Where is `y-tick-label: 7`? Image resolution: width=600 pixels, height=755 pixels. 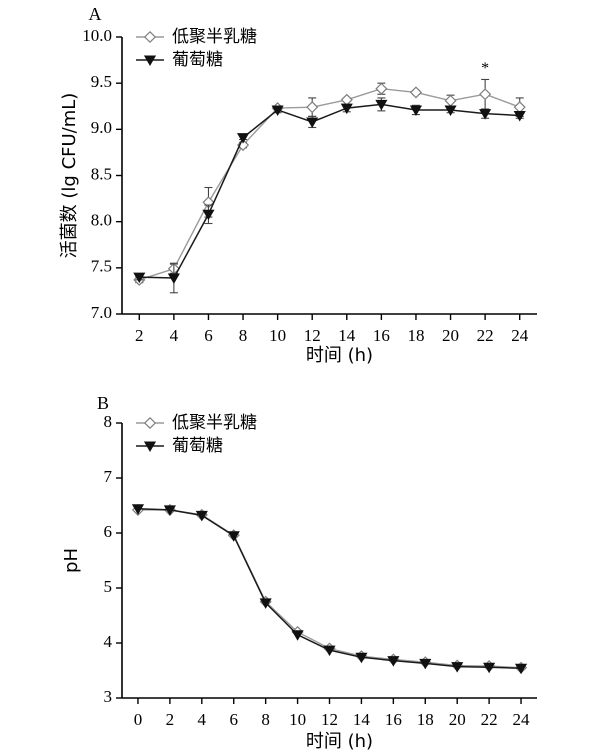
y-tick-label: 7 is located at coordinates (108, 476).